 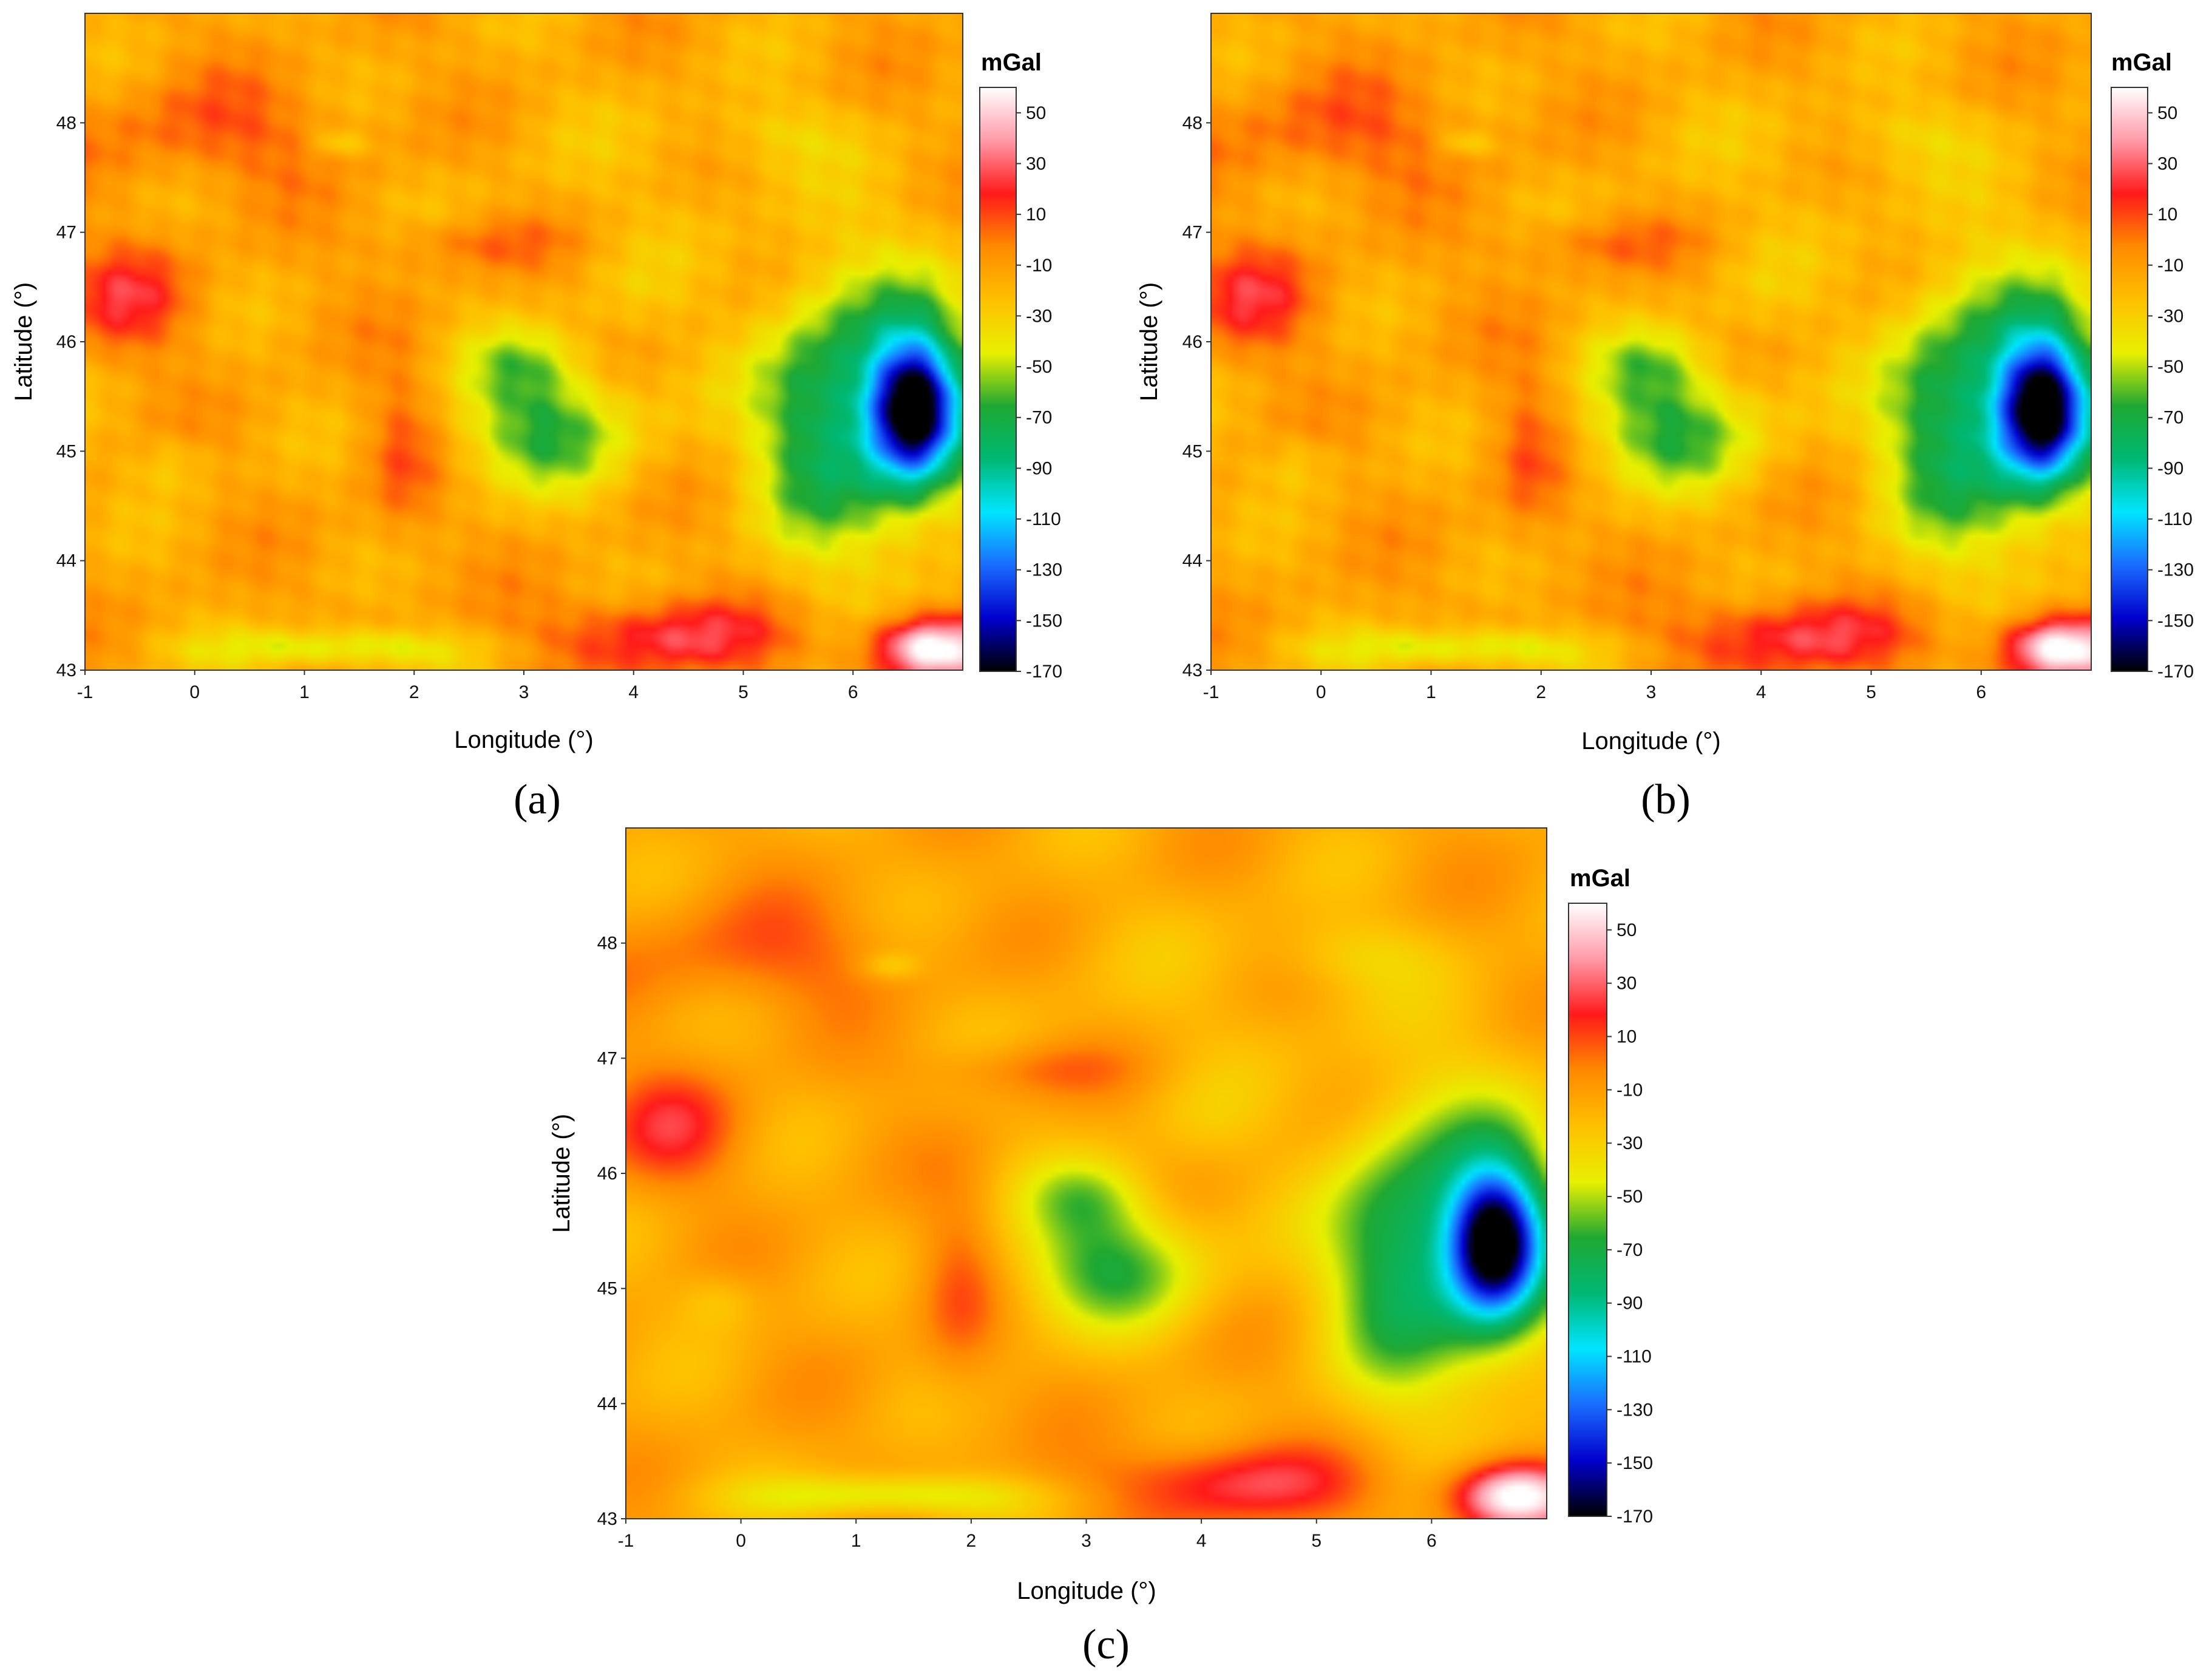 I want to click on x-axis-title-a: Longitude (°), so click(x=523, y=740).